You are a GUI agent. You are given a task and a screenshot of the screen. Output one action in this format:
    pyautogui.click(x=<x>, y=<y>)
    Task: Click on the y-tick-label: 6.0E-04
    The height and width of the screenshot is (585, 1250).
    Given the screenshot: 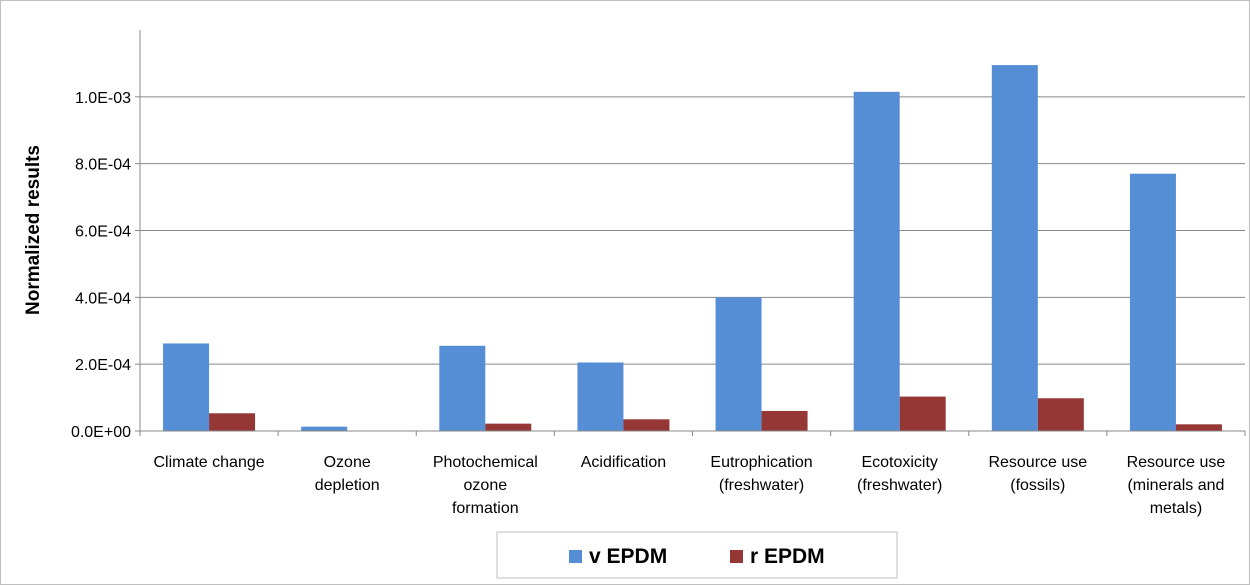 What is the action you would take?
    pyautogui.click(x=103, y=232)
    